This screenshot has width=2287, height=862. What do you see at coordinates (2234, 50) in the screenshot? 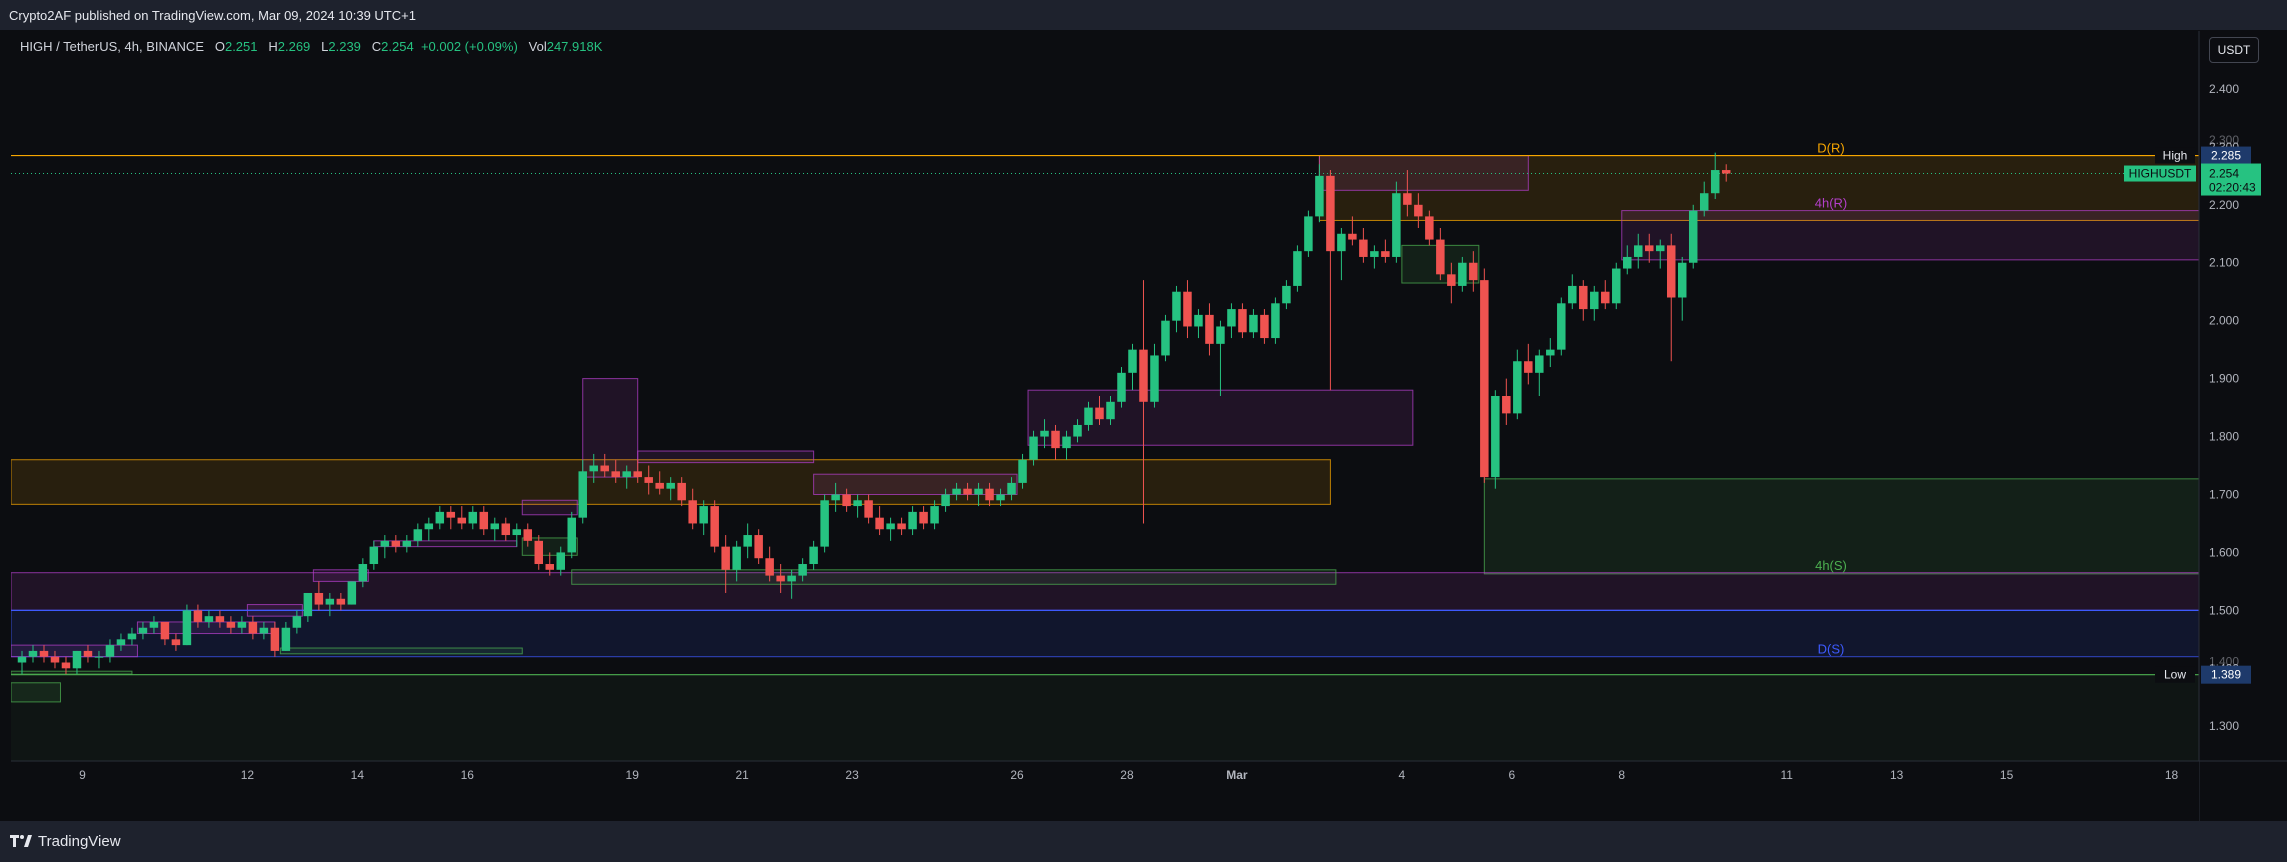
I see `currency-button: USDT` at bounding box center [2234, 50].